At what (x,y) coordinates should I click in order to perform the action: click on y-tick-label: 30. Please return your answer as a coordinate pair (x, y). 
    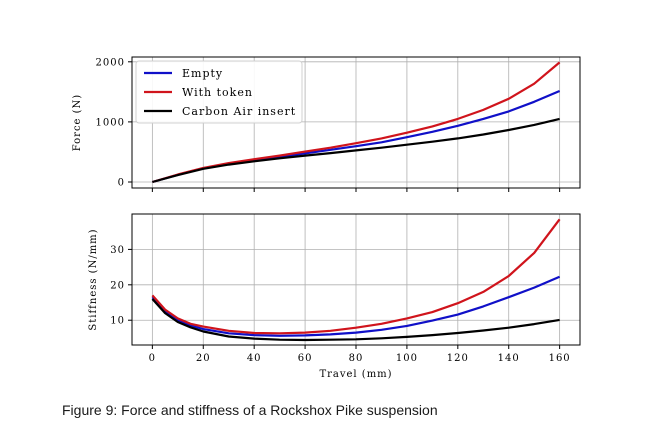
    Looking at the image, I should click on (117, 250).